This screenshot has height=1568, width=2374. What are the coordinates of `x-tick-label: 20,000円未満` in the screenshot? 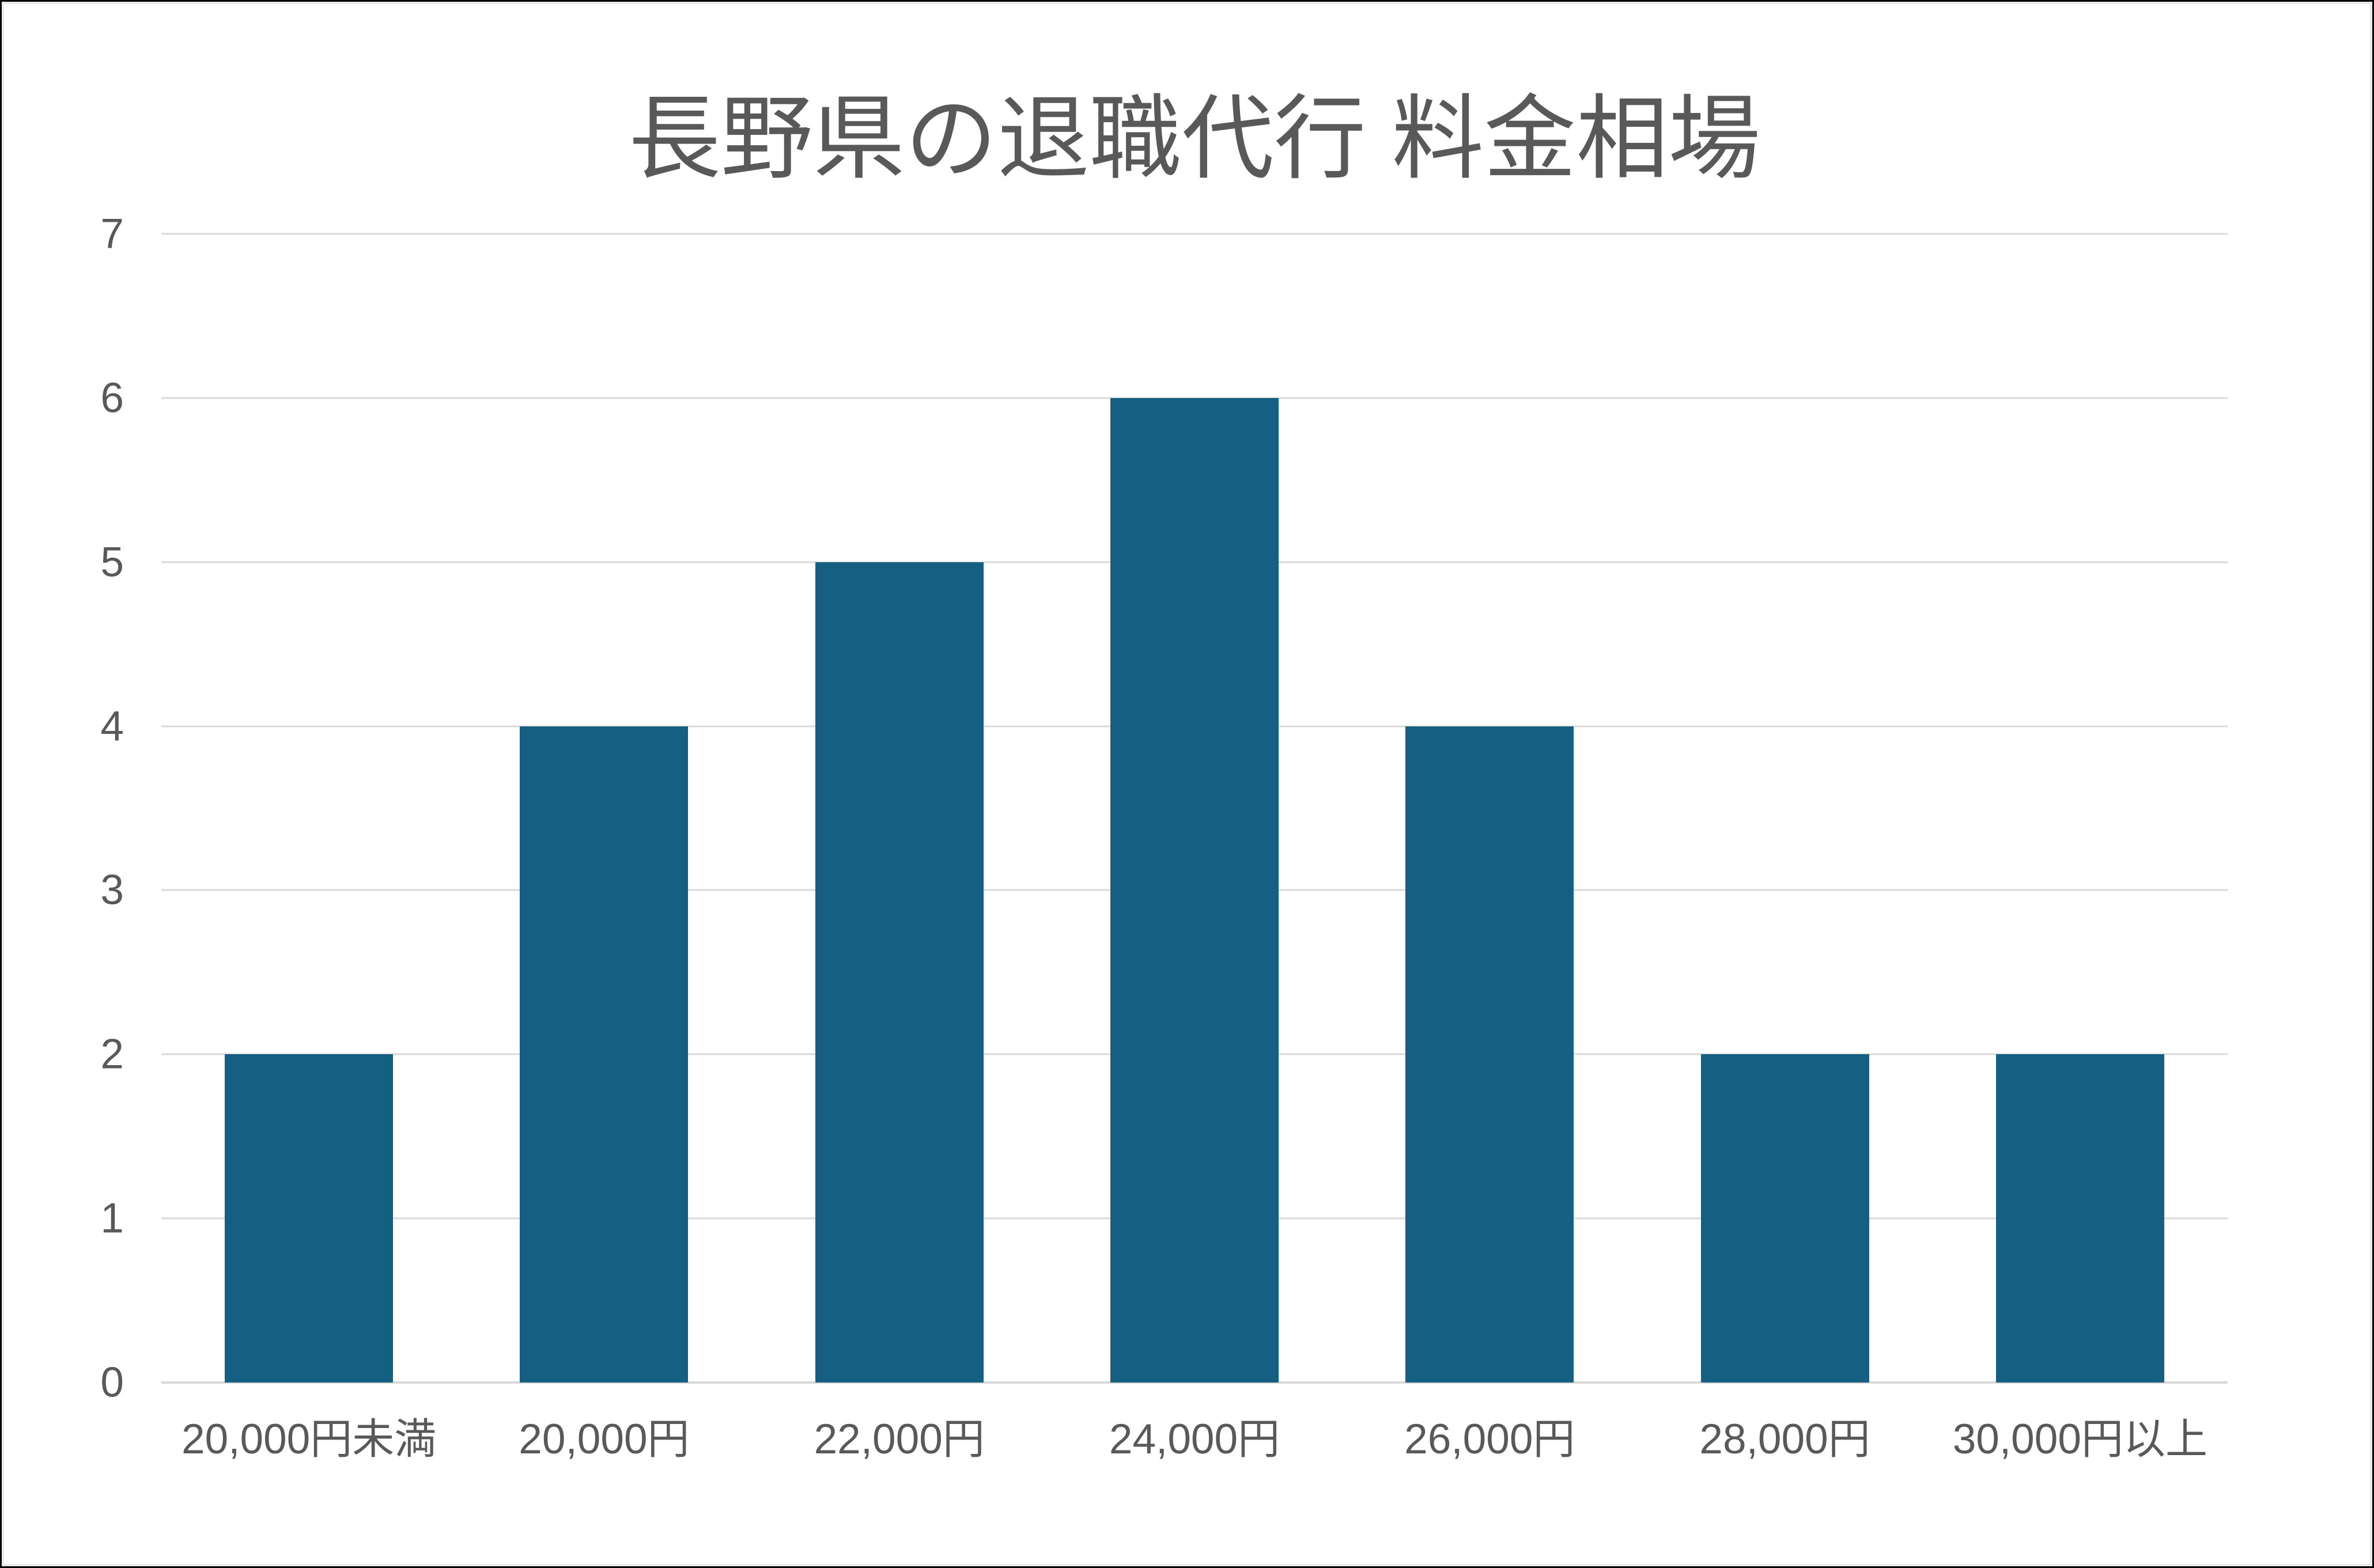 It's located at (309, 1439).